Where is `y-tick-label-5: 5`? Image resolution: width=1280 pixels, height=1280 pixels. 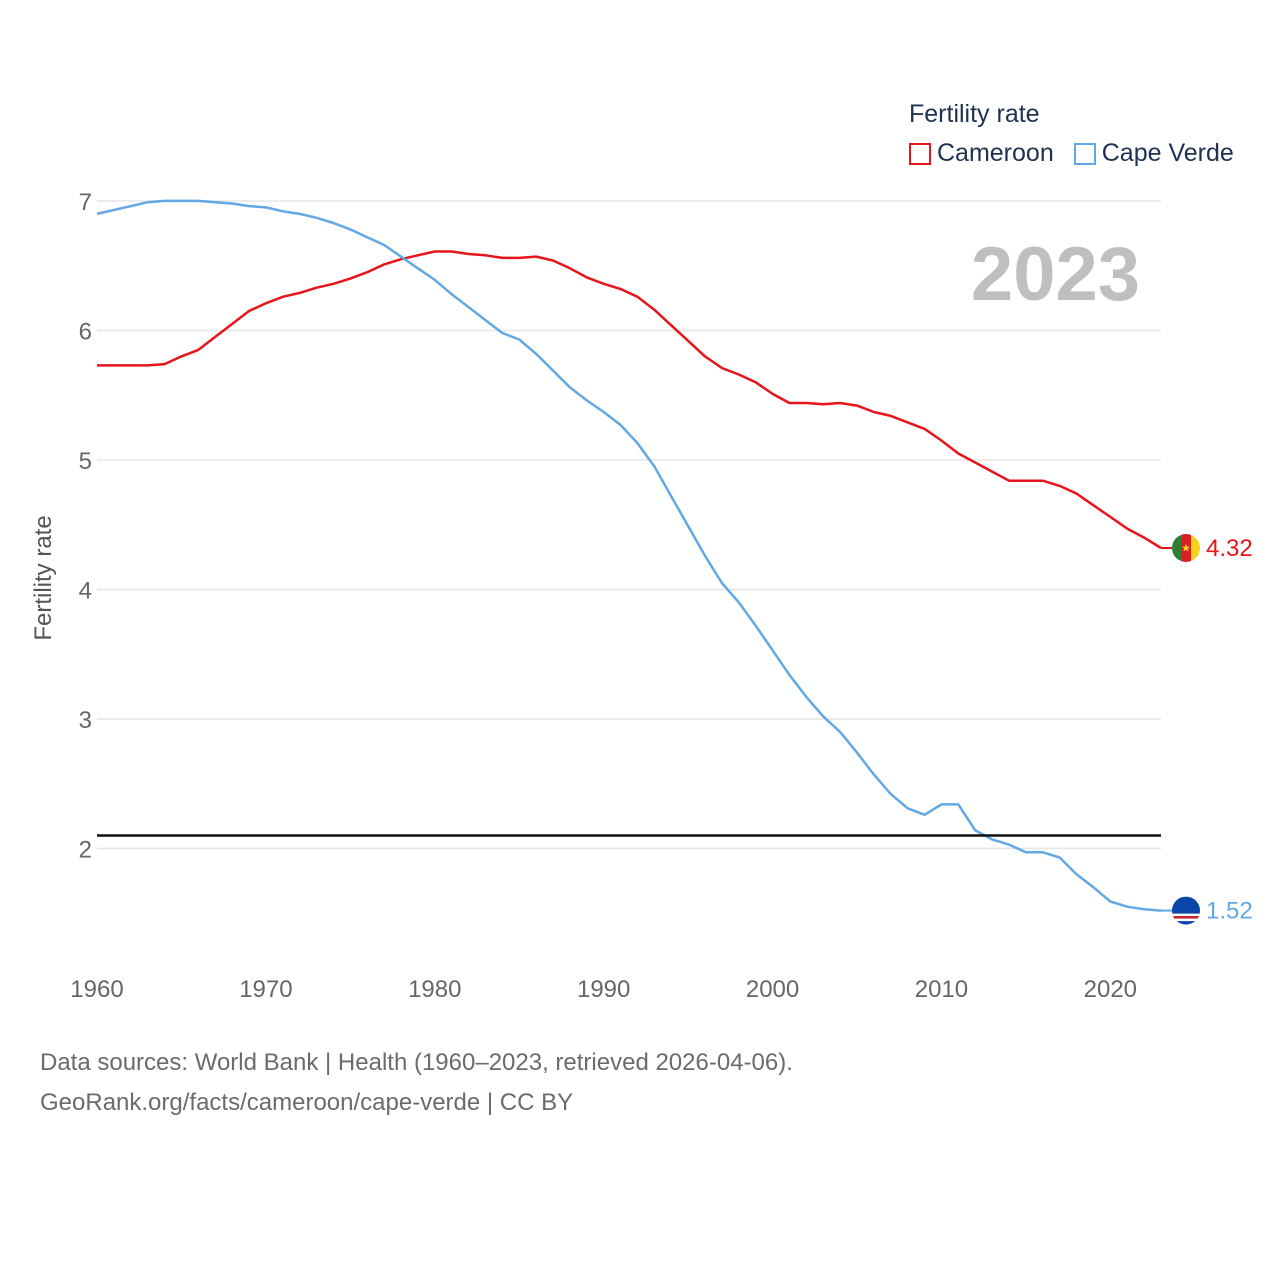
y-tick-label-5: 5 is located at coordinates (85, 461).